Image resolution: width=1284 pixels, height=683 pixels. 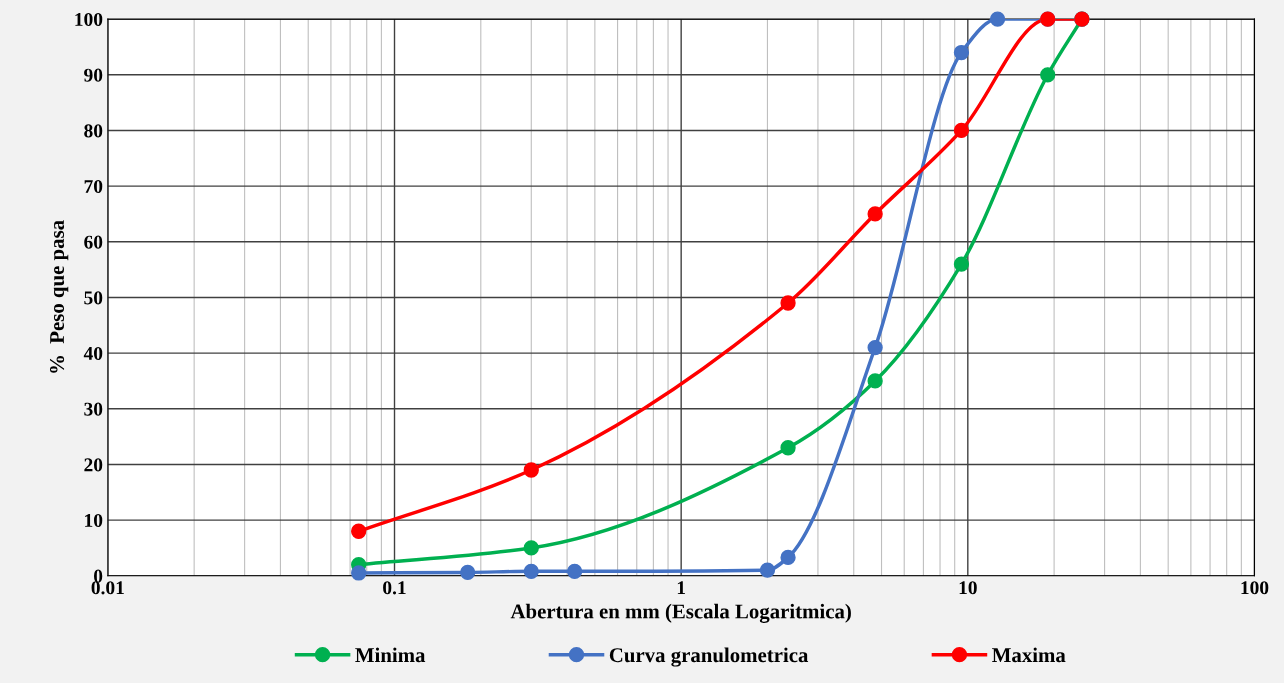 What do you see at coordinates (93, 131) in the screenshot?
I see `y-tick-label: 80` at bounding box center [93, 131].